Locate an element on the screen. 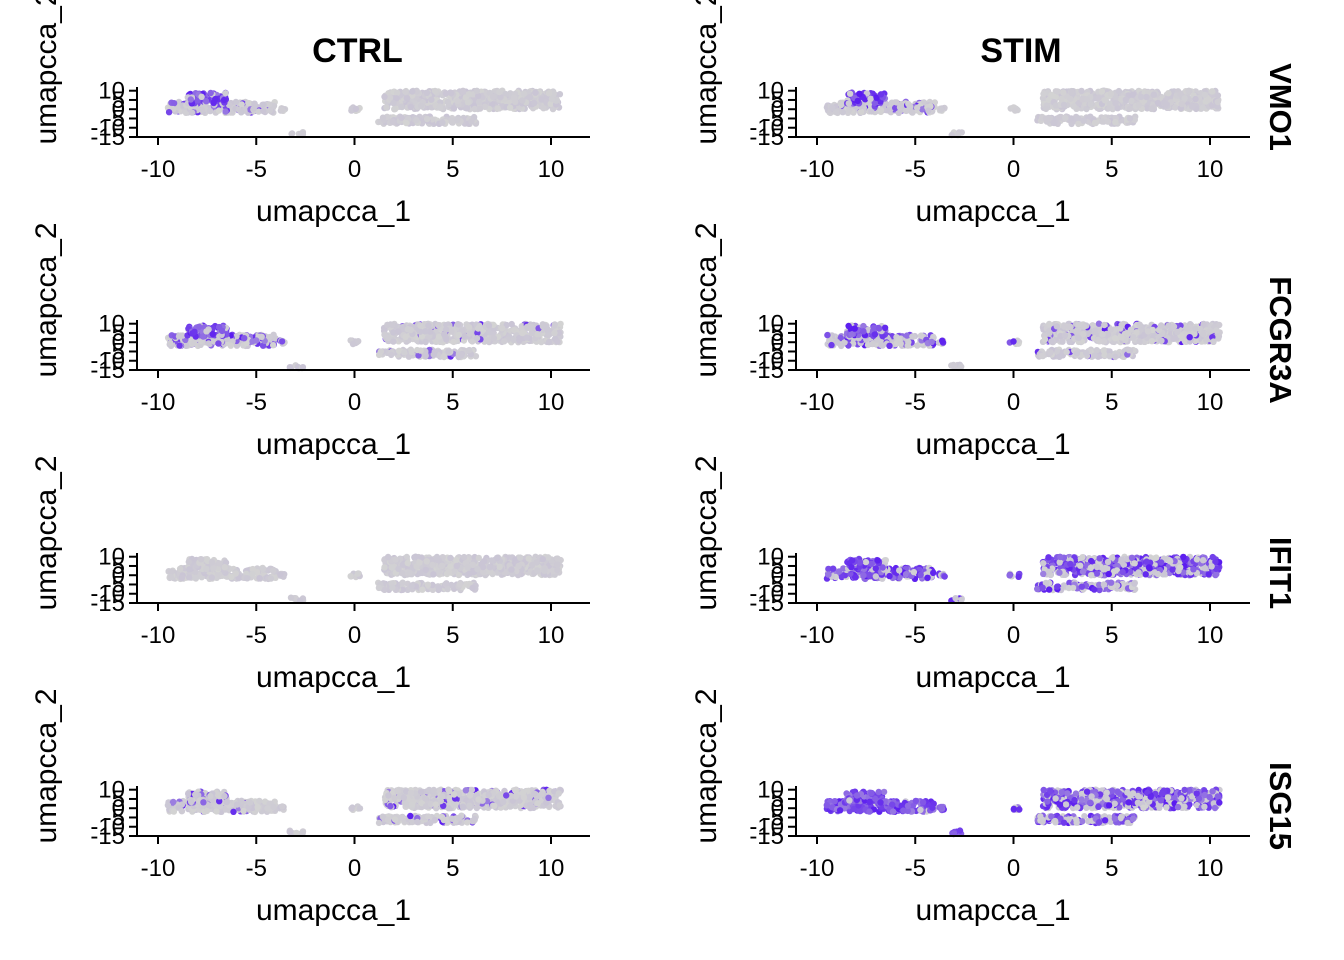 The height and width of the screenshot is (960, 1344). x-tick-label: 0 is located at coordinates (354, 169).